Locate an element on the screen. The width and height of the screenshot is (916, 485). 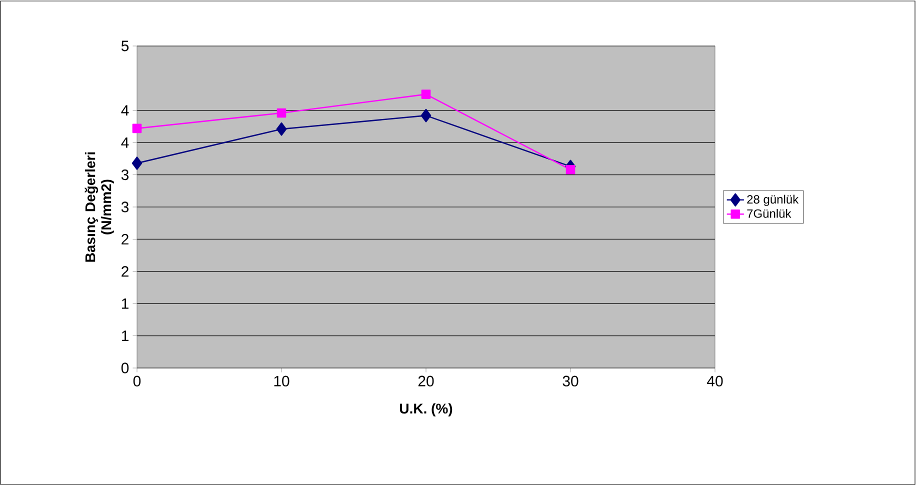
x-tick-label: 0 is located at coordinates (137, 381).